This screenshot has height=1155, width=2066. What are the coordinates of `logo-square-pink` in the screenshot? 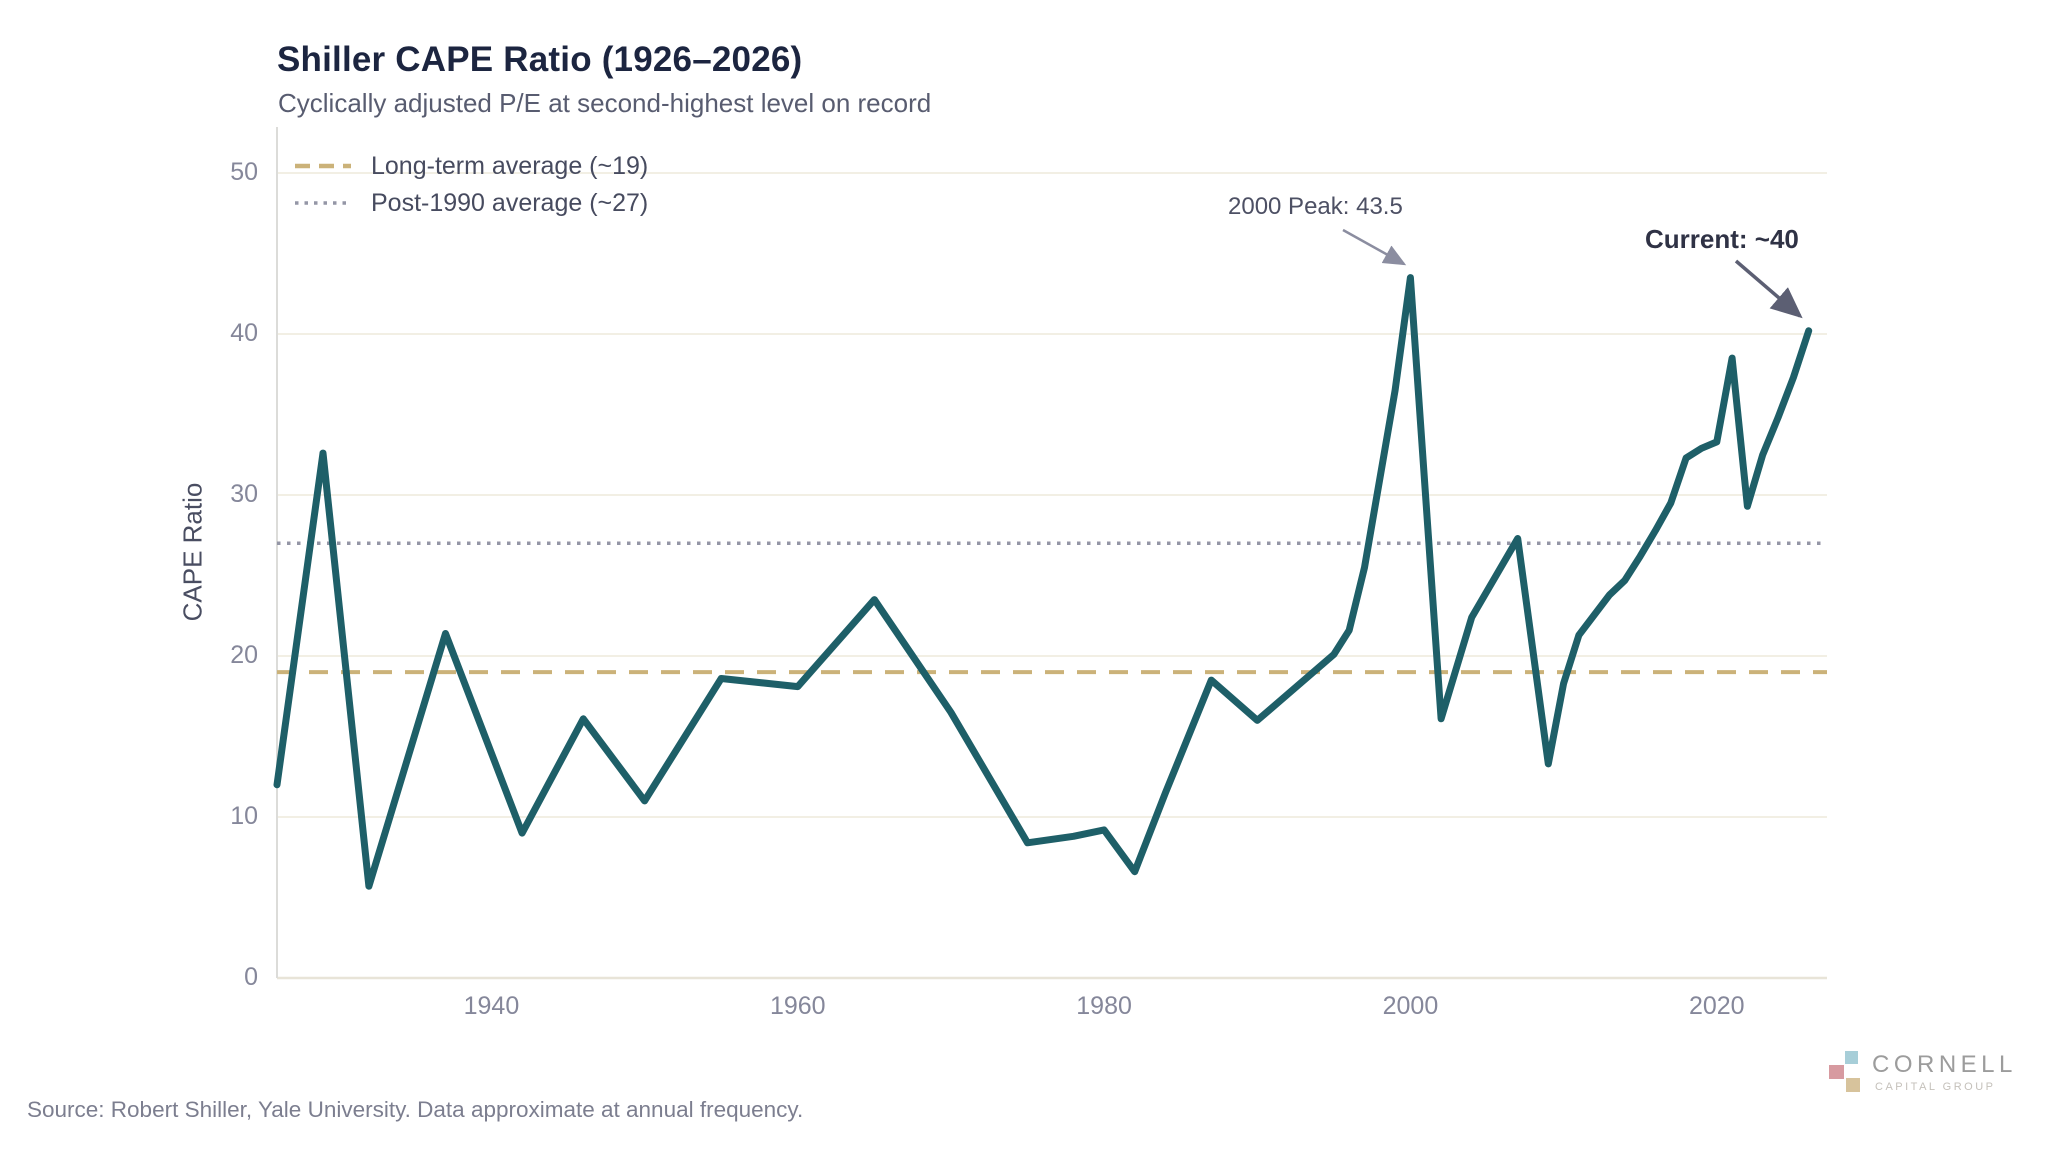 It's located at (1836, 1072).